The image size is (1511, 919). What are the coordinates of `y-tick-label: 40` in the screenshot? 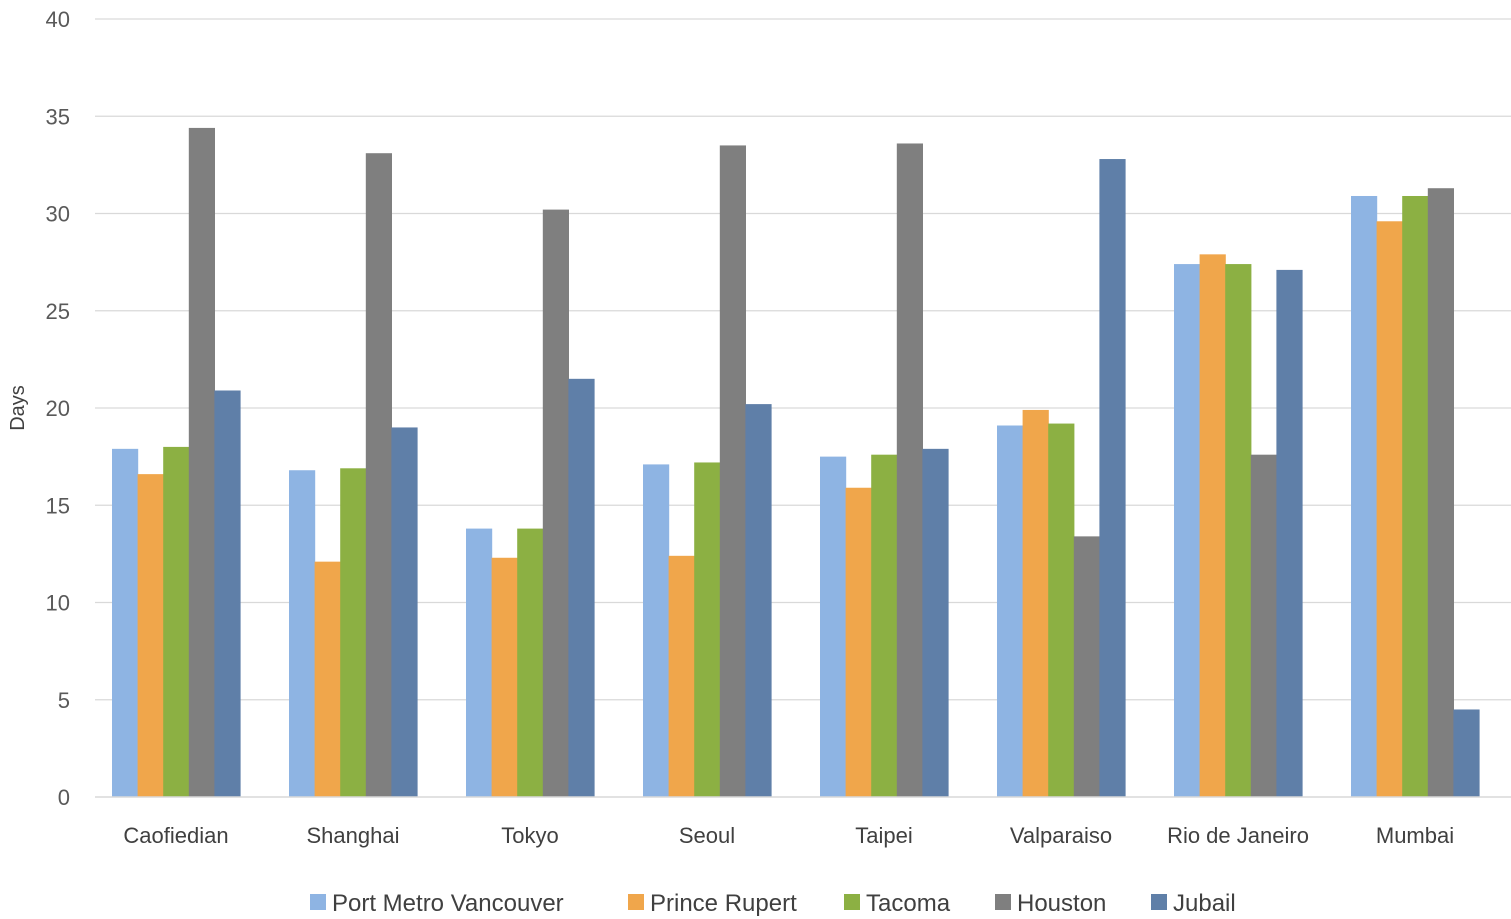 It's located at (58, 19).